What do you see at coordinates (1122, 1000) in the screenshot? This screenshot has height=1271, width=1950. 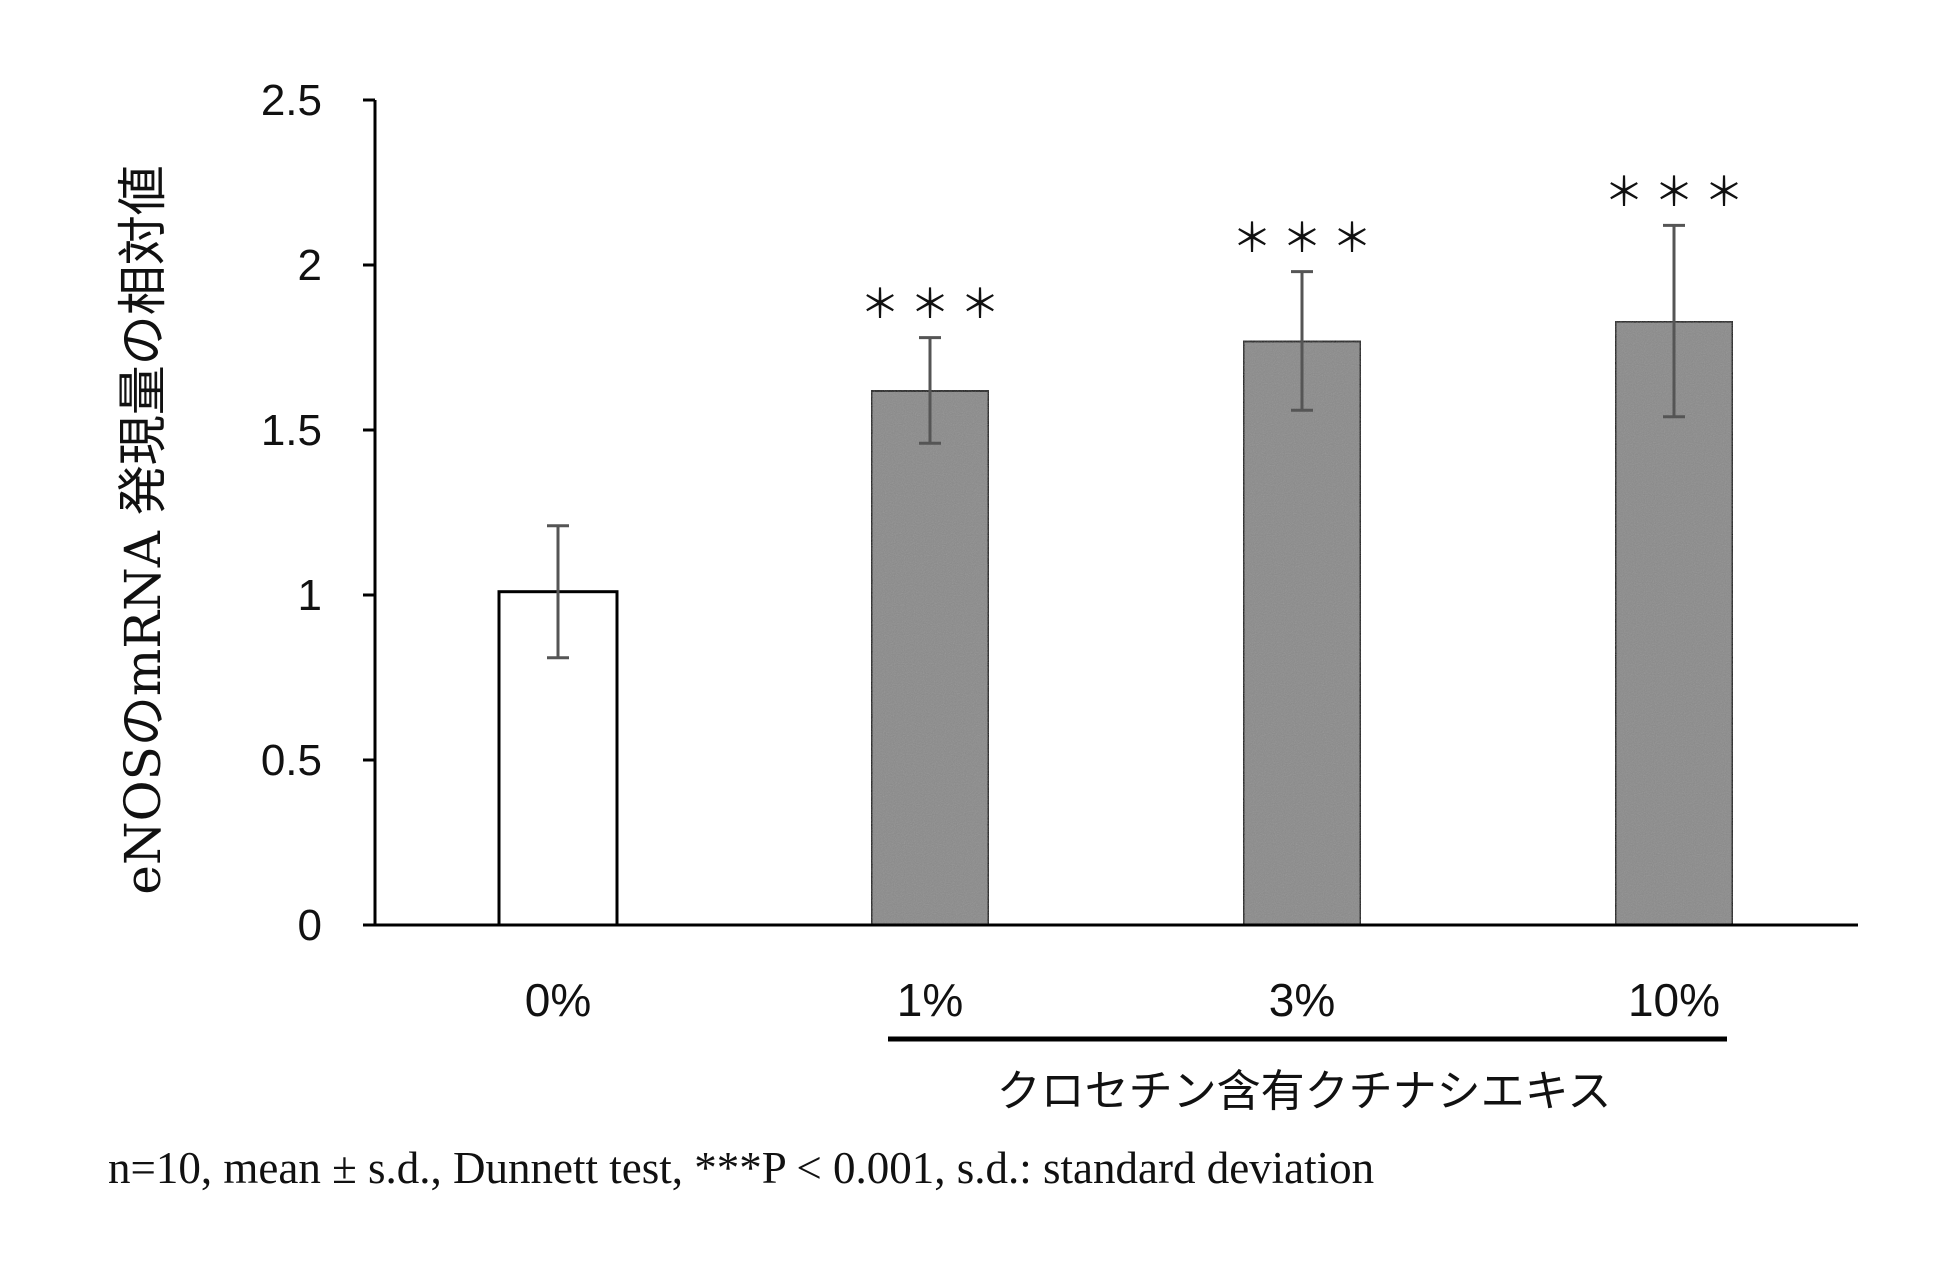 I see `x-axis-labels: 0% 1% 3% 10%` at bounding box center [1122, 1000].